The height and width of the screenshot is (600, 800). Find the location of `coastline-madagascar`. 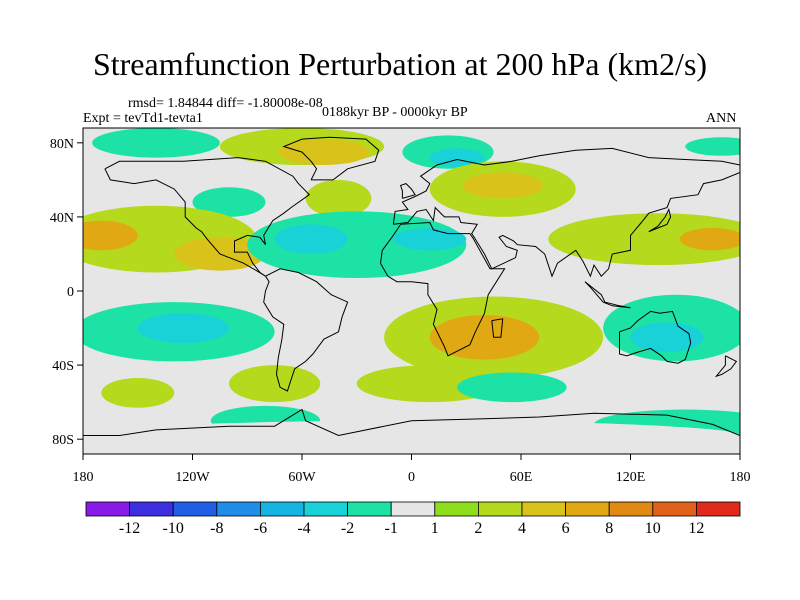

coastline-madagascar is located at coordinates (497, 328).